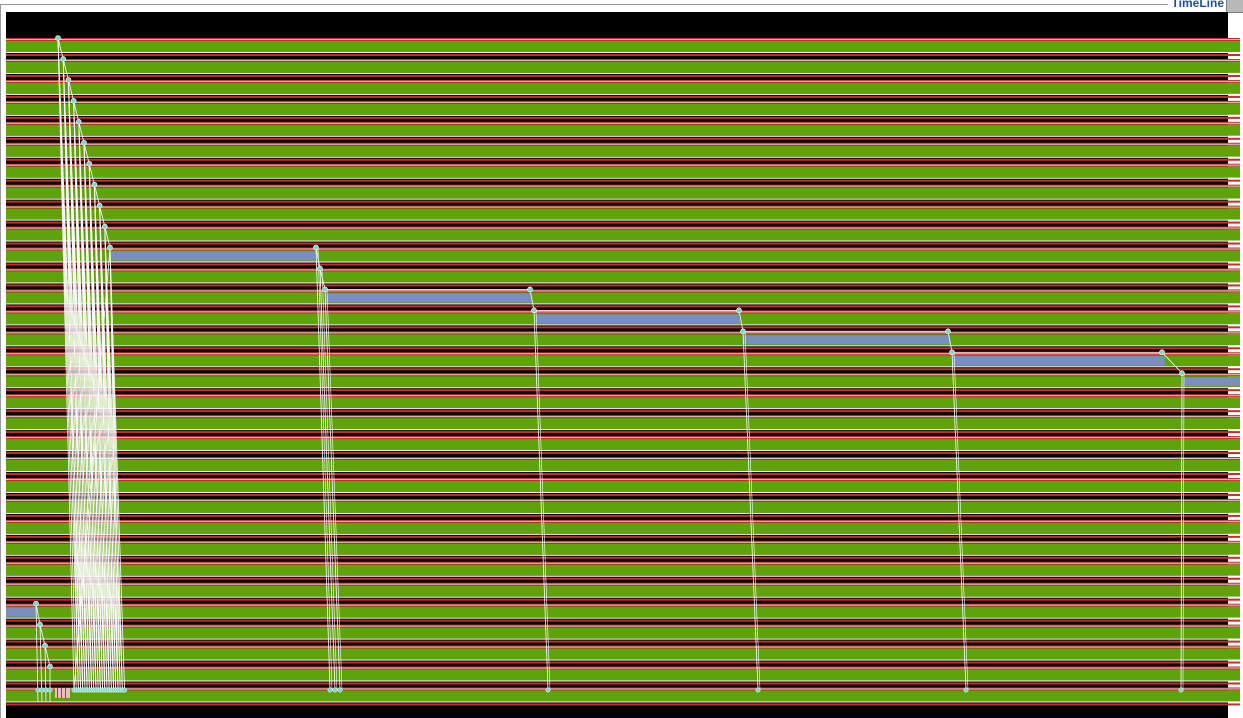 The image size is (1243, 718). Describe the element at coordinates (1234, 6) in the screenshot. I see `corner-button` at that location.